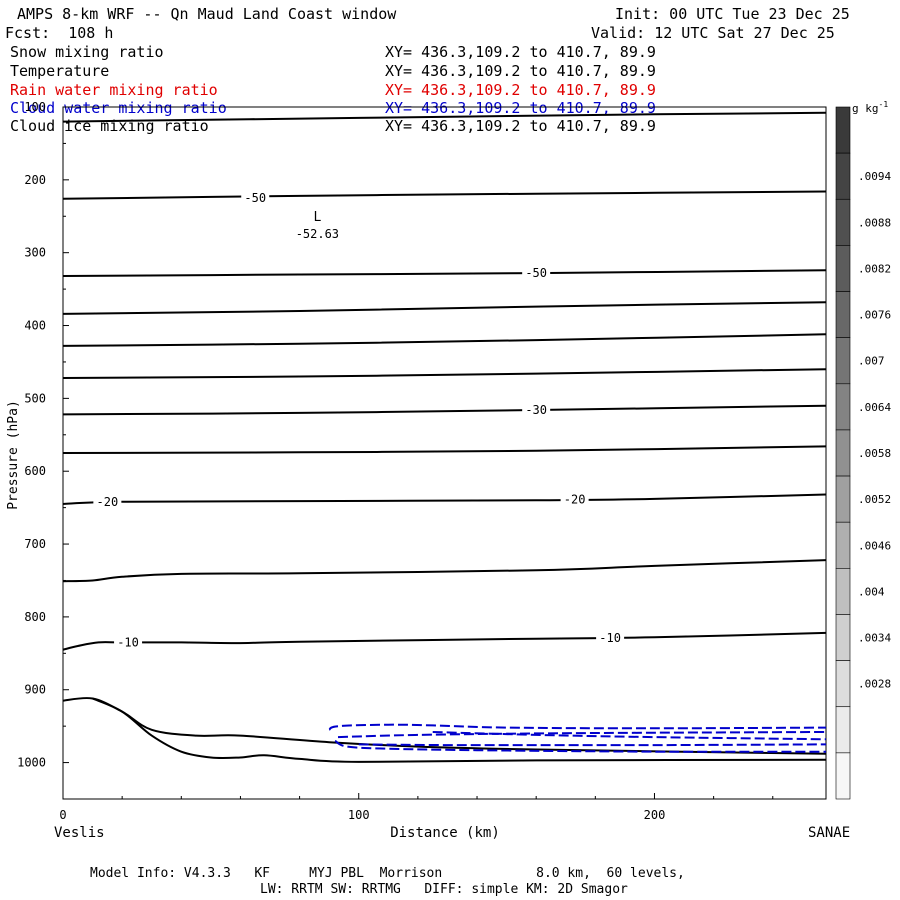  What do you see at coordinates (713, 33) in the screenshot?
I see `valid-time: Valid: 12 UTC Sat 27 Dec 25` at bounding box center [713, 33].